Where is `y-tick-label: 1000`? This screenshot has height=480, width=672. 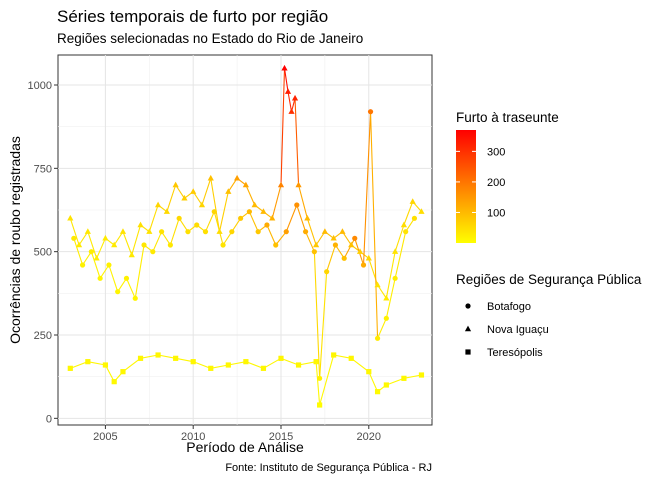 y-tick-label: 1000 is located at coordinates (40, 86).